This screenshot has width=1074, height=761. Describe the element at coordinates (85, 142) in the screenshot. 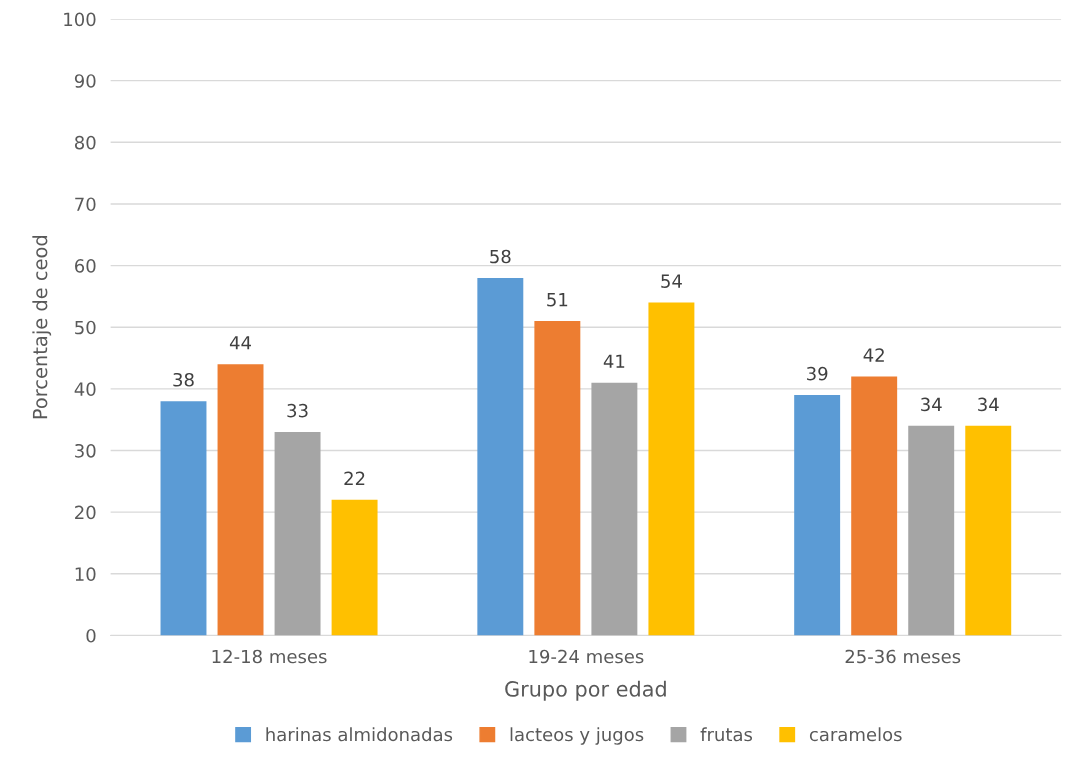

I see `y-tick-label: 80` at that location.